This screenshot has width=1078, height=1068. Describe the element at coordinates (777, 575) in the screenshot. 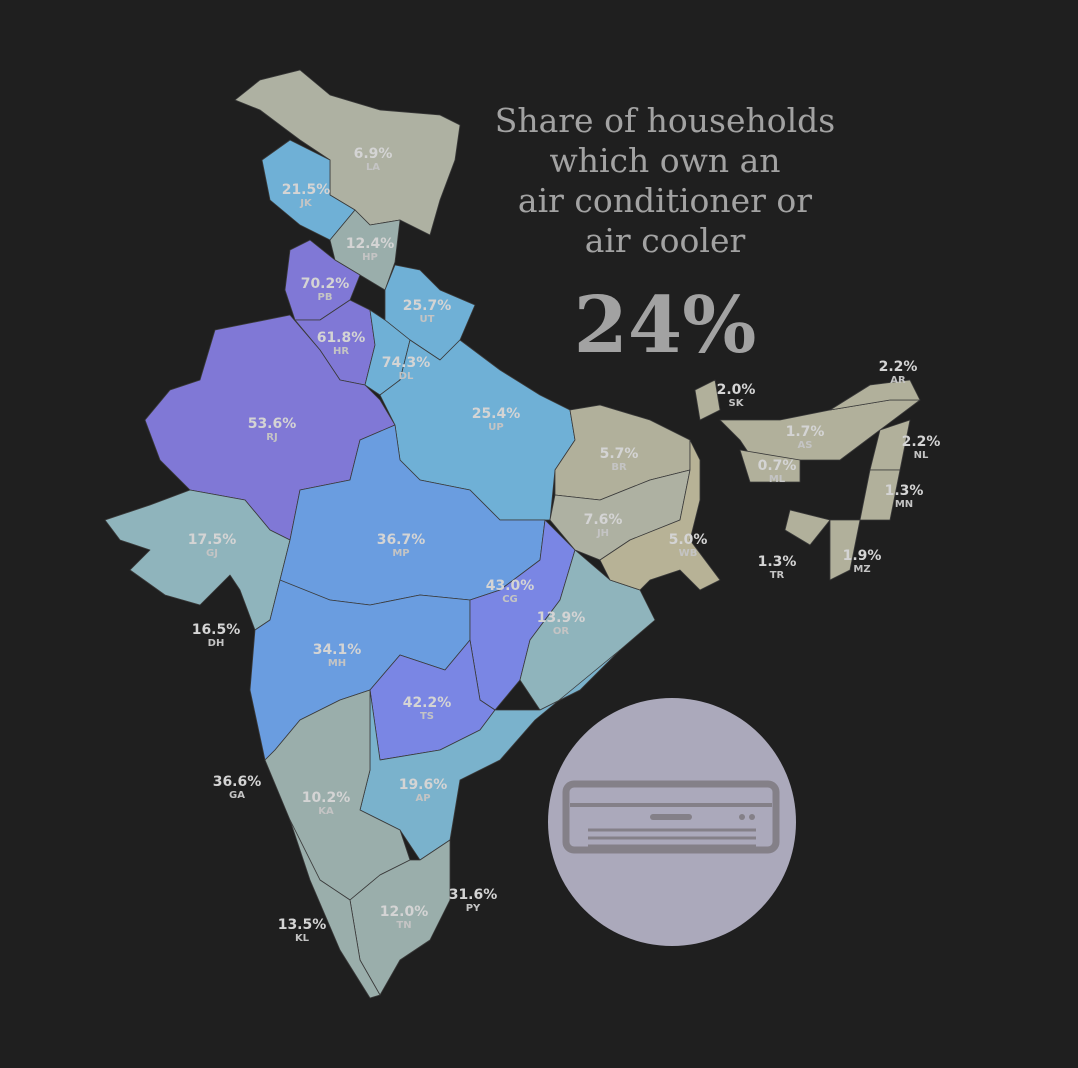

I see `region-code: TR` at that location.